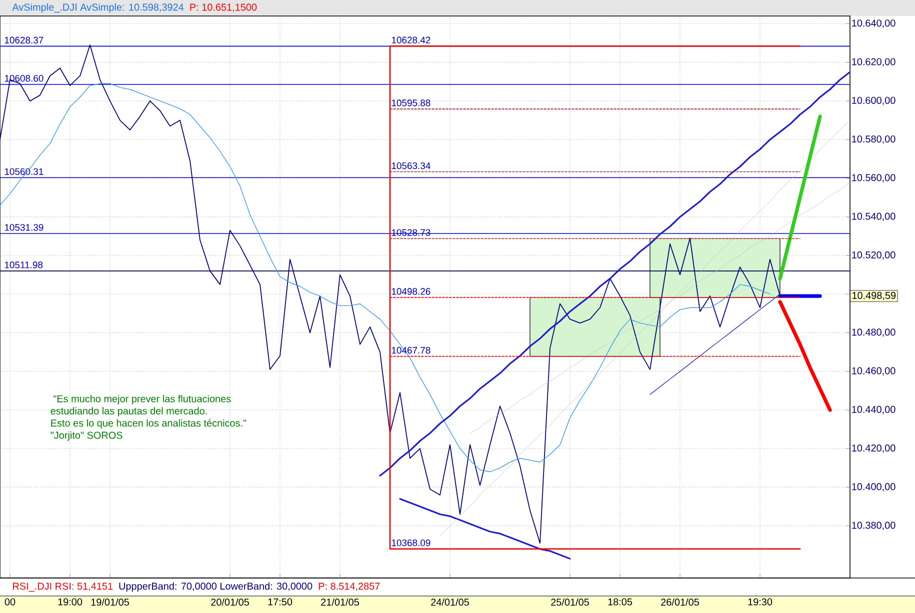 The height and width of the screenshot is (613, 915). Describe the element at coordinates (411, 166) in the screenshot. I see `series-label: 10563.34` at that location.